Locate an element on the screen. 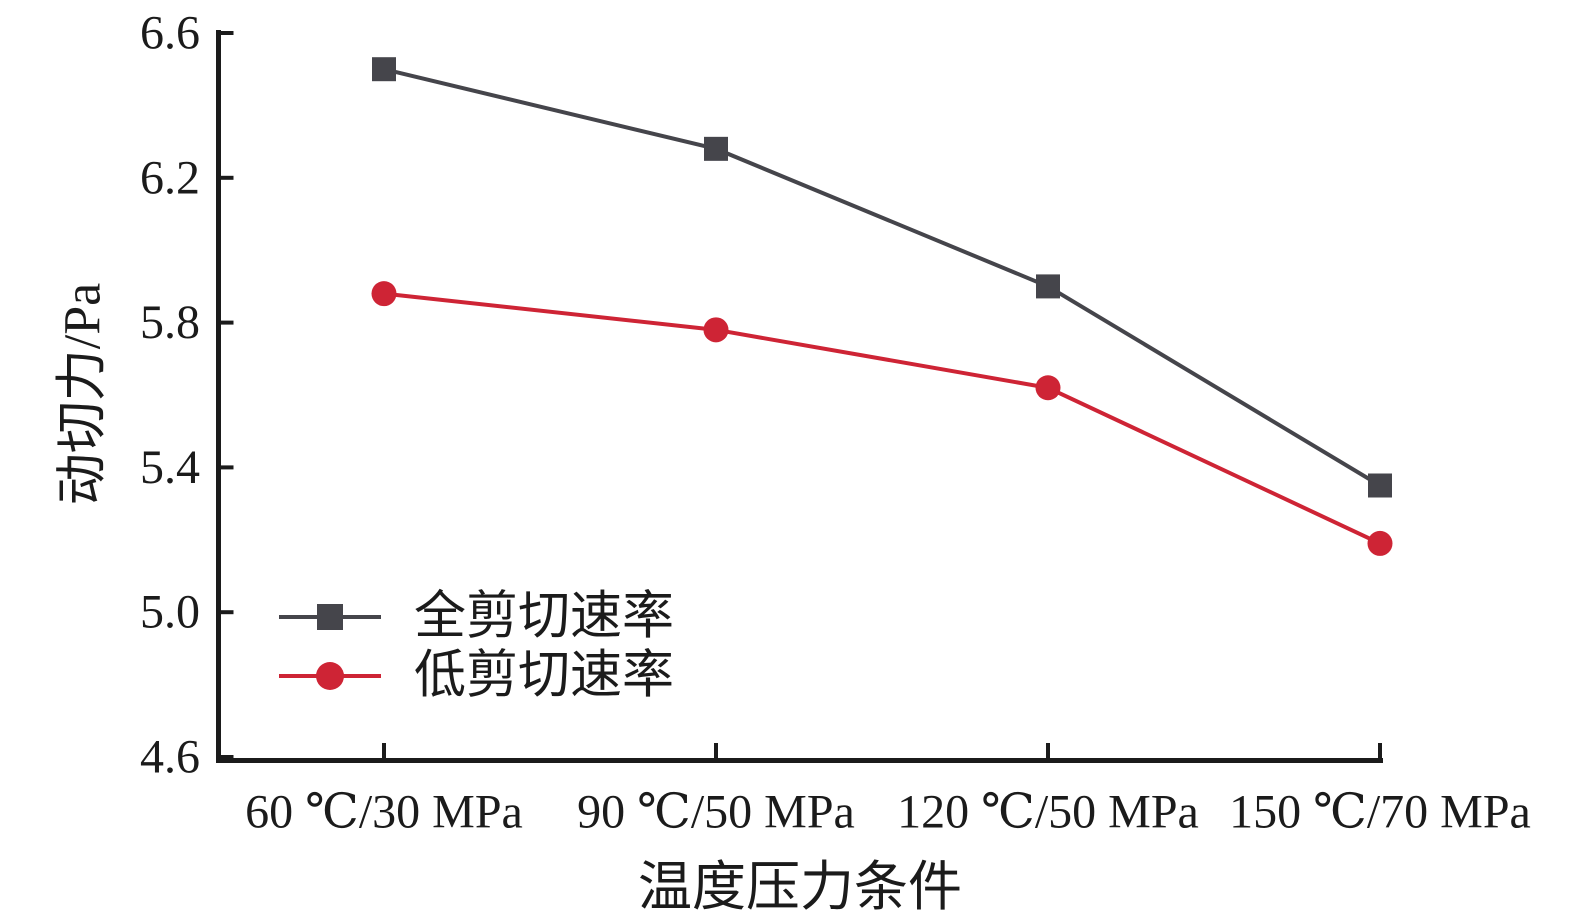  y-tick-label: 4.6 is located at coordinates (170, 757).